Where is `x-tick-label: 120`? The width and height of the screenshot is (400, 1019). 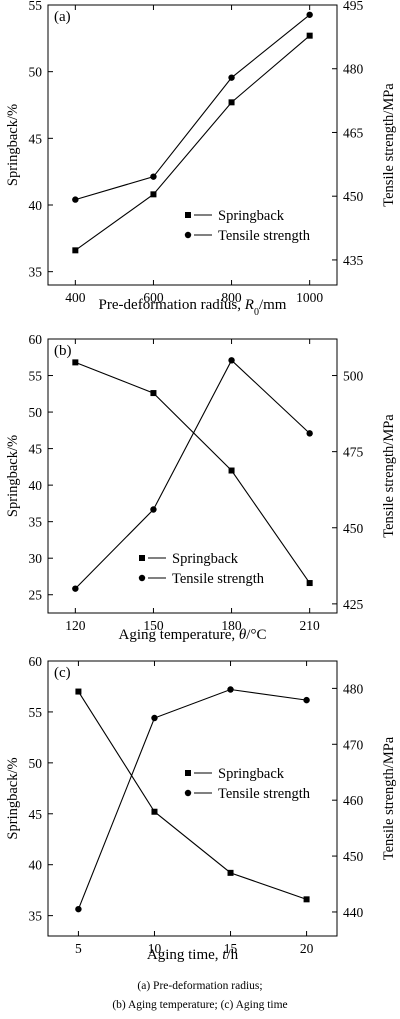
x-tick-label: 120 is located at coordinates (75, 625).